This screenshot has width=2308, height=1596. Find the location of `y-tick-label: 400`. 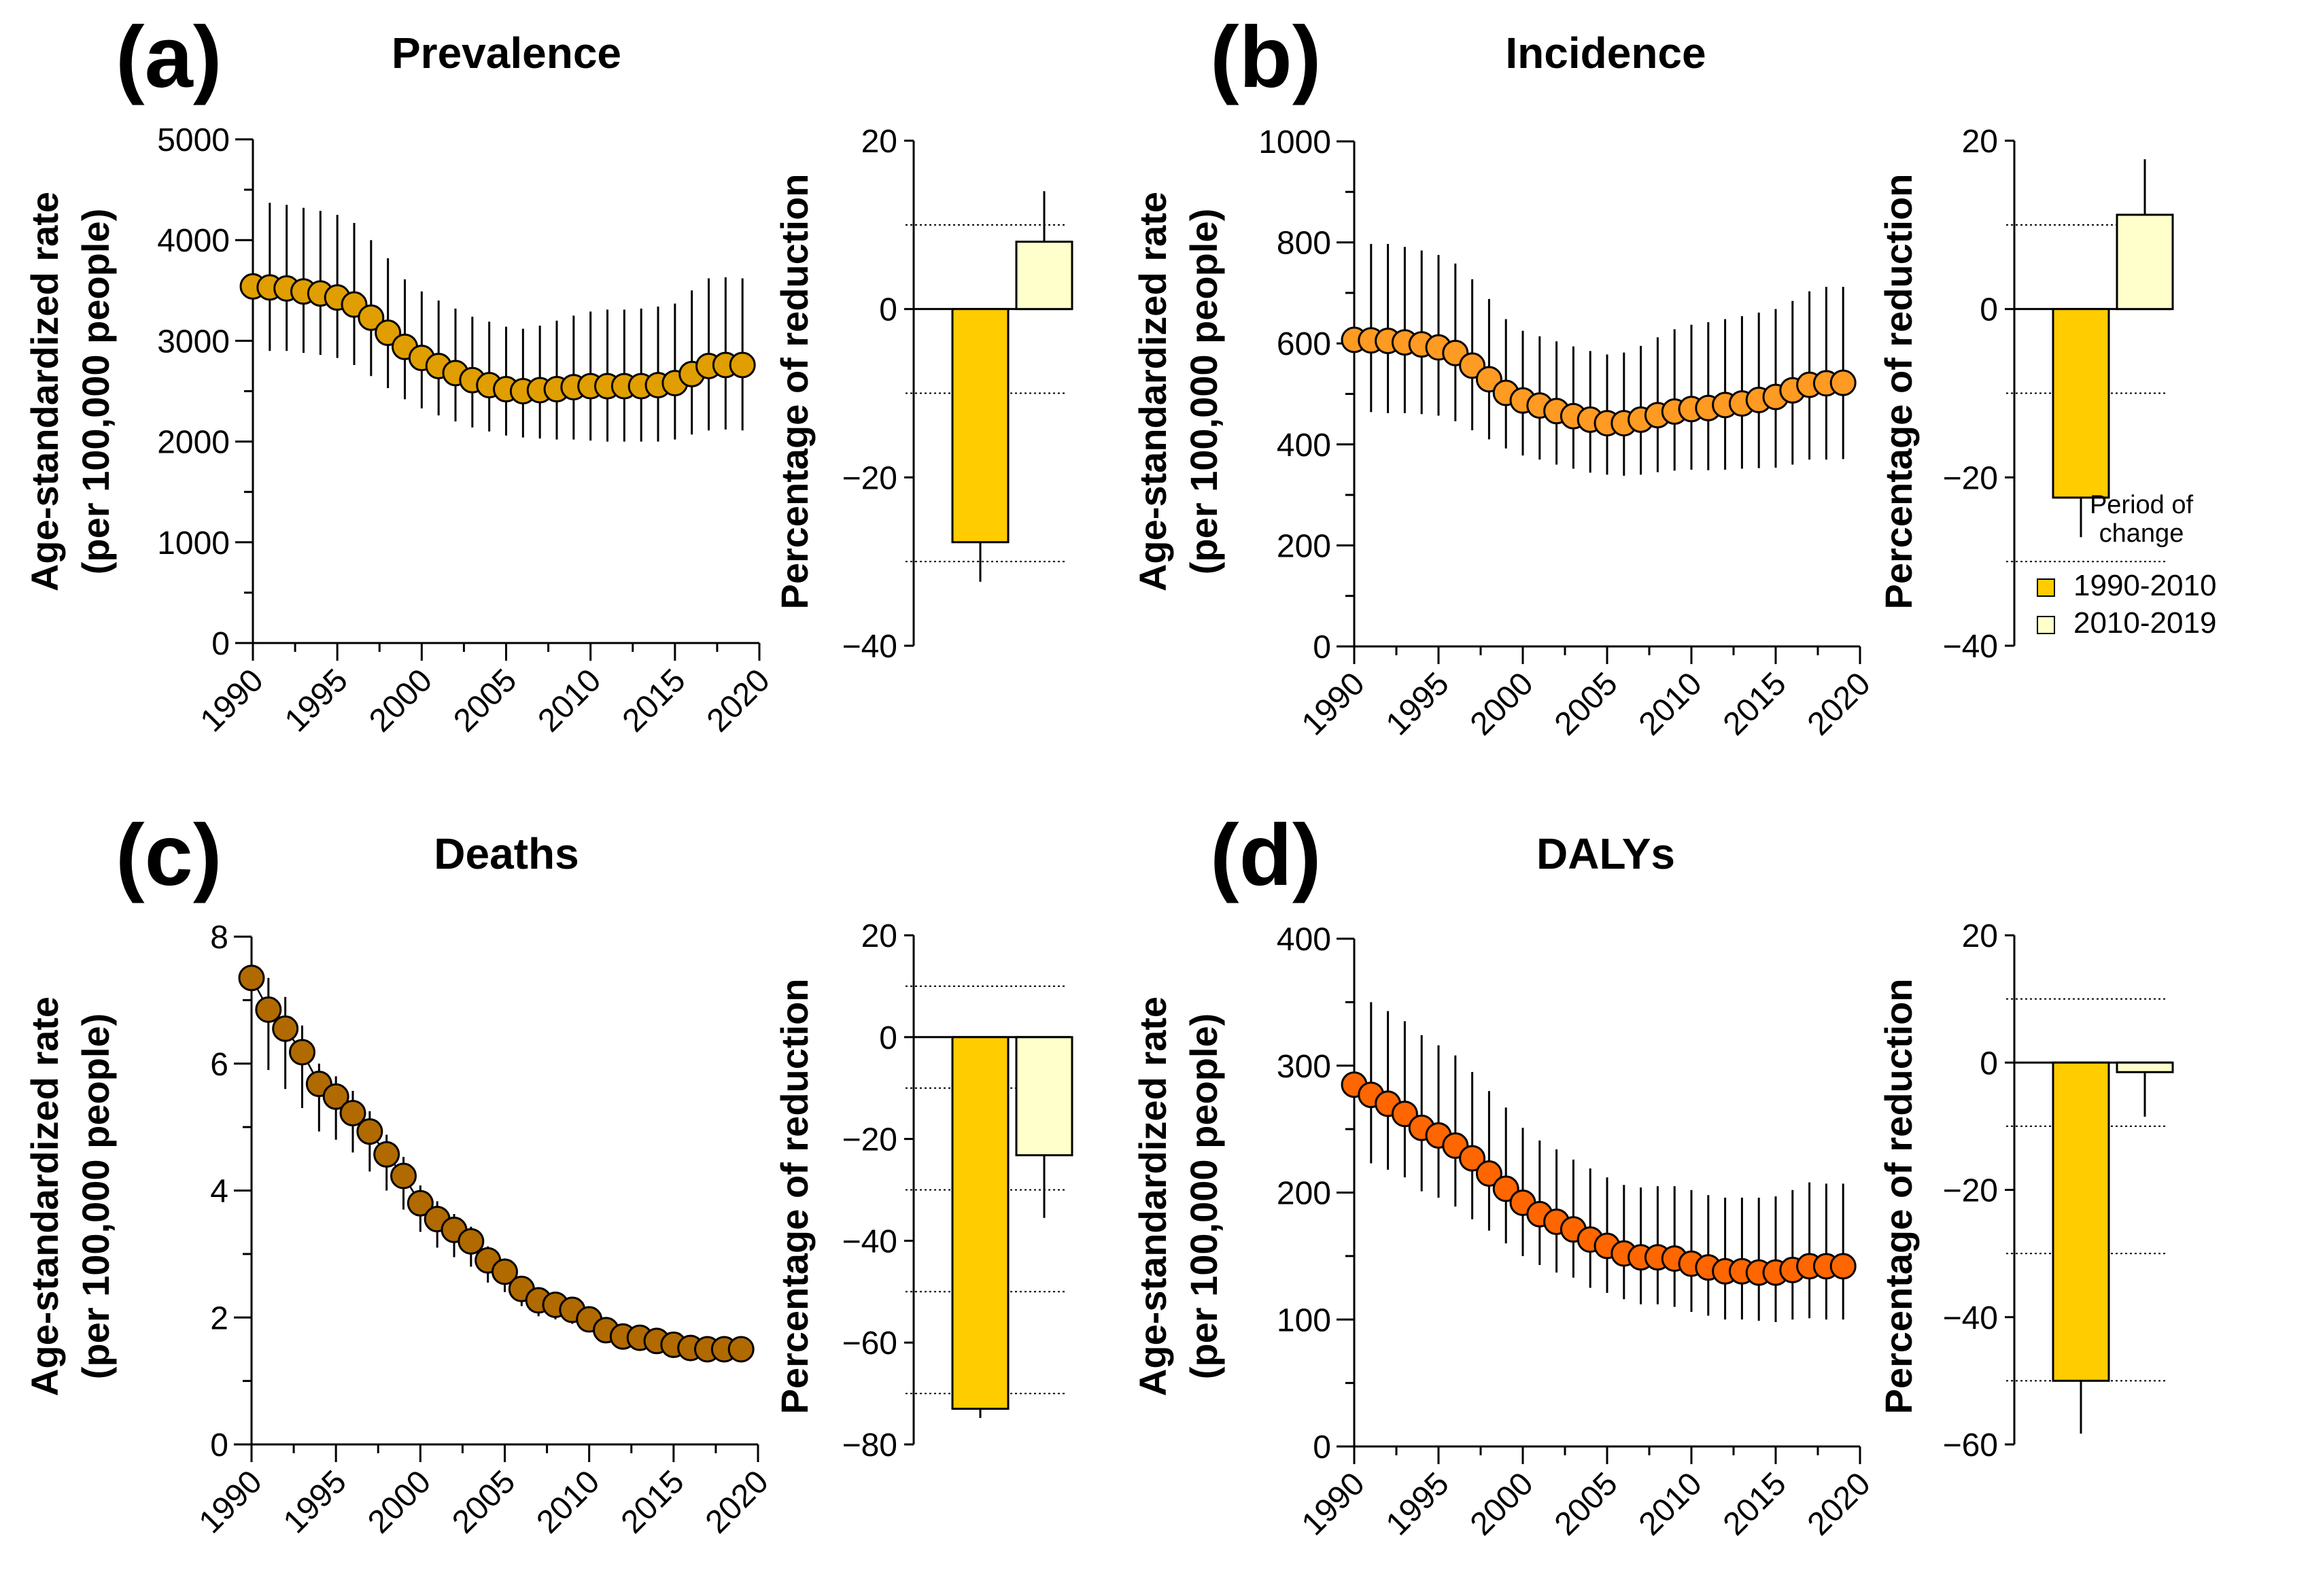

y-tick-label: 400 is located at coordinates (1304, 446).